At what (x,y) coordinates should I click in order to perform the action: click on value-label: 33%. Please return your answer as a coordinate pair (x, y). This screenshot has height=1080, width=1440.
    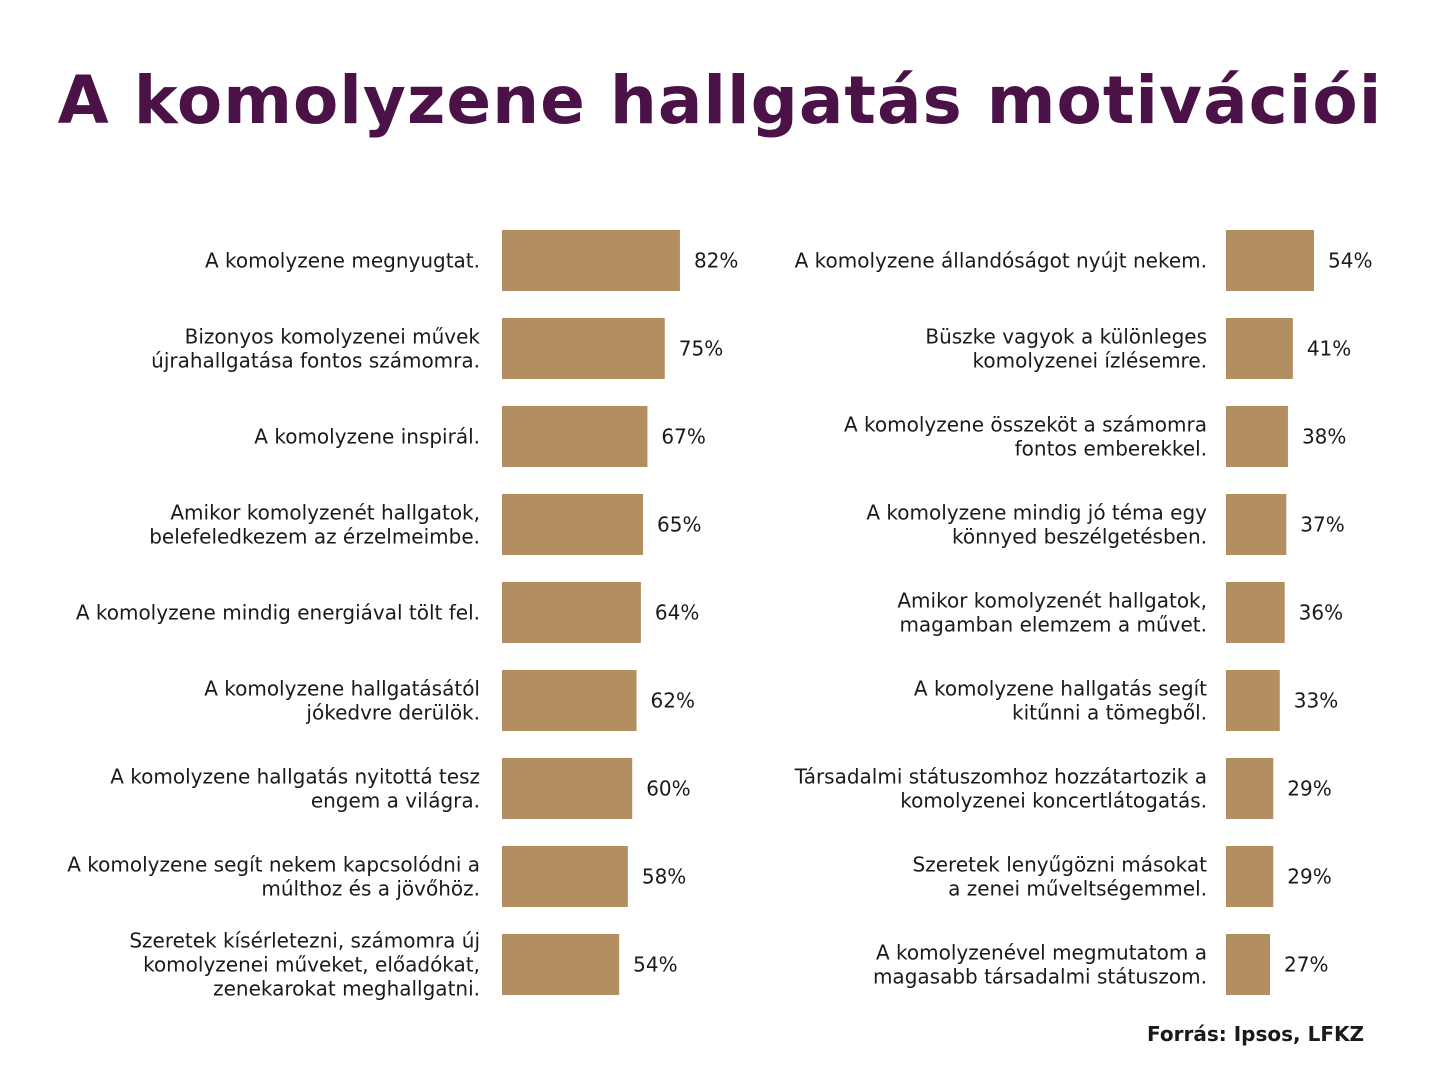
    Looking at the image, I should click on (1316, 701).